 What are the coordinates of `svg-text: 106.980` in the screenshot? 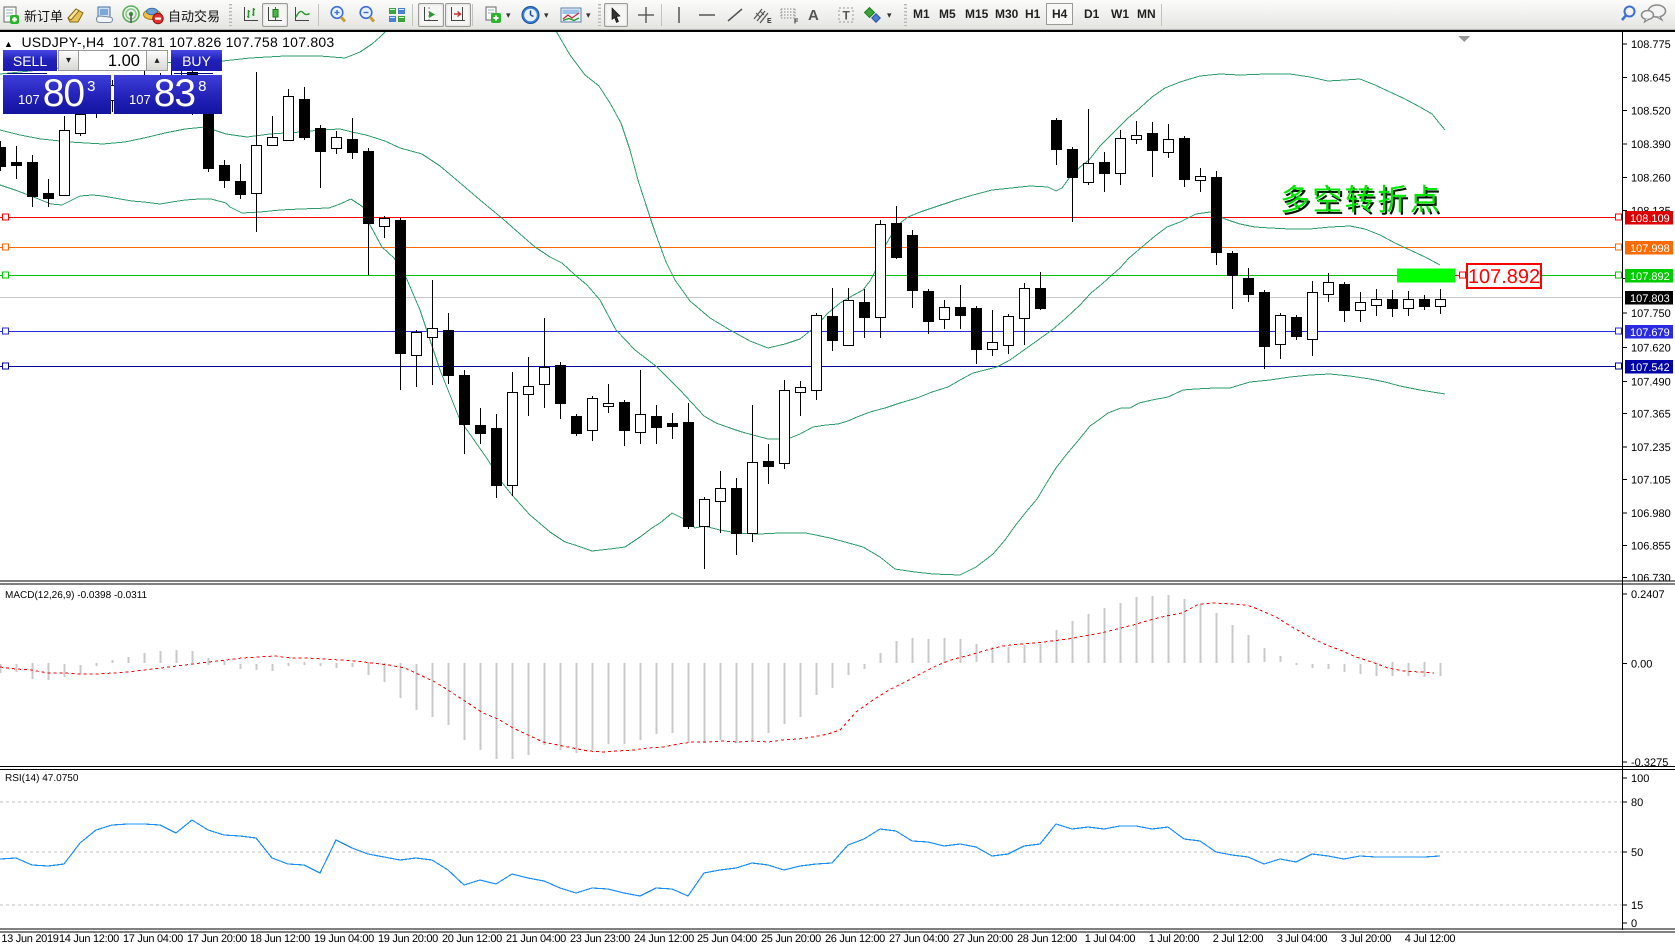 It's located at (1651, 514).